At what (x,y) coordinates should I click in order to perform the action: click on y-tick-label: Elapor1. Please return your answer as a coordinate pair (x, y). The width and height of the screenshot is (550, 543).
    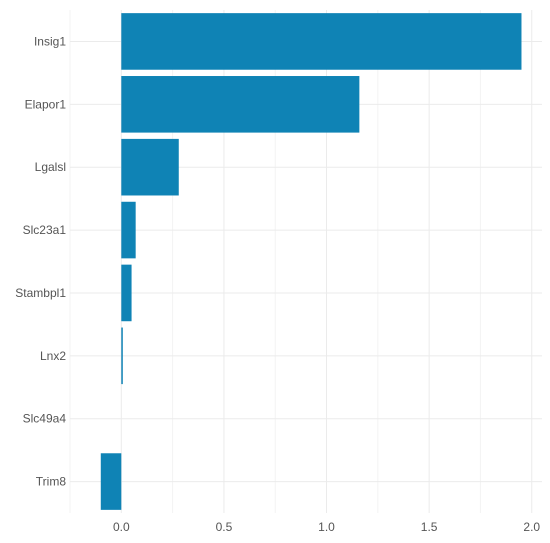
    Looking at the image, I should click on (46, 104).